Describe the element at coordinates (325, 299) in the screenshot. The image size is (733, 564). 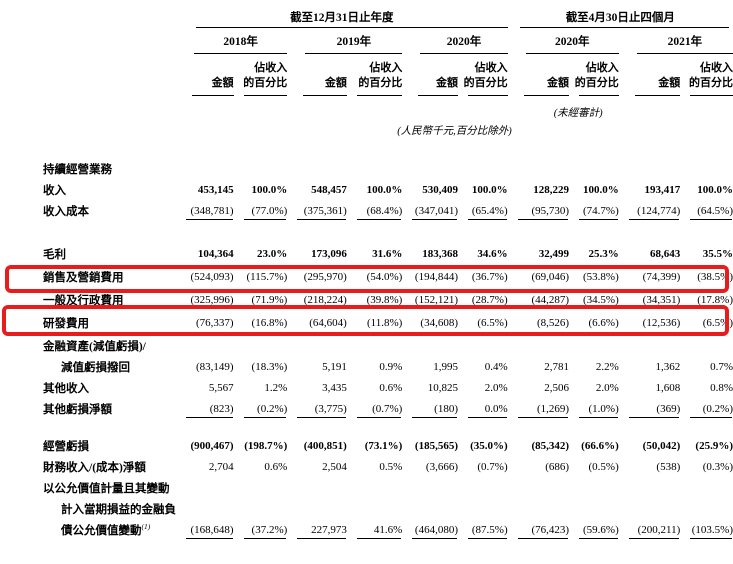
I see `amount-cell: (218,224)` at that location.